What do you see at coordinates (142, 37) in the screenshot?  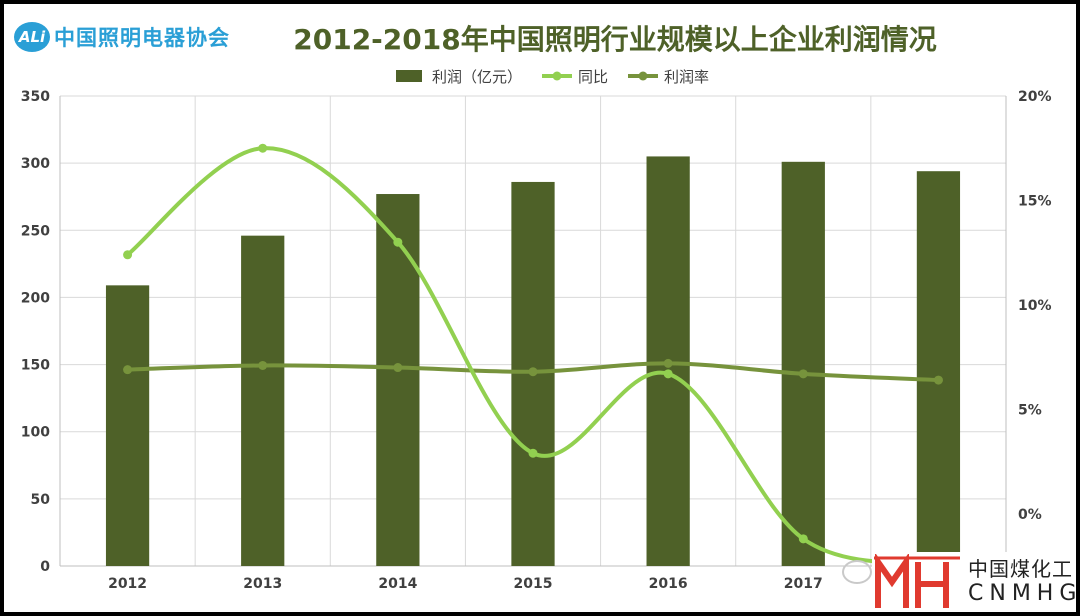 I see `logo-text: 中国照明电器协会` at bounding box center [142, 37].